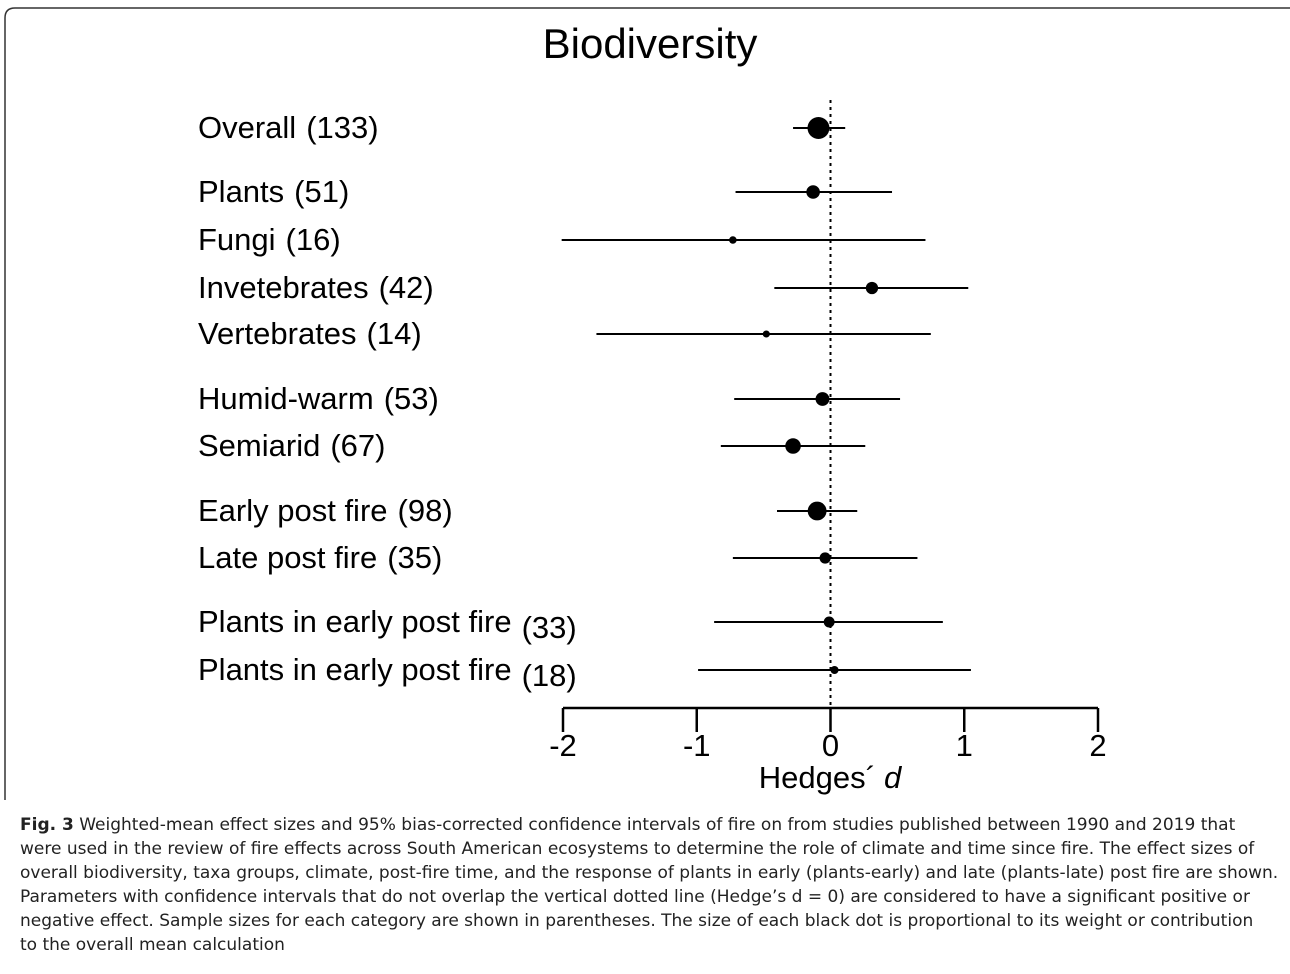  I want to click on row-label: Overall (133), so click(288, 127).